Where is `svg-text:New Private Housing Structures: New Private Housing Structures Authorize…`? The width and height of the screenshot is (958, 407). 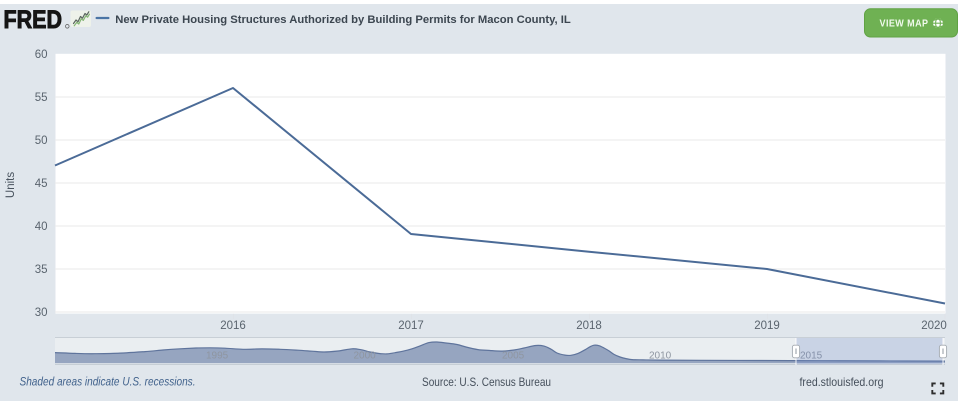
svg-text:New Private Housing Structures: New Private Housing Structures Authorize… is located at coordinates (343, 20).